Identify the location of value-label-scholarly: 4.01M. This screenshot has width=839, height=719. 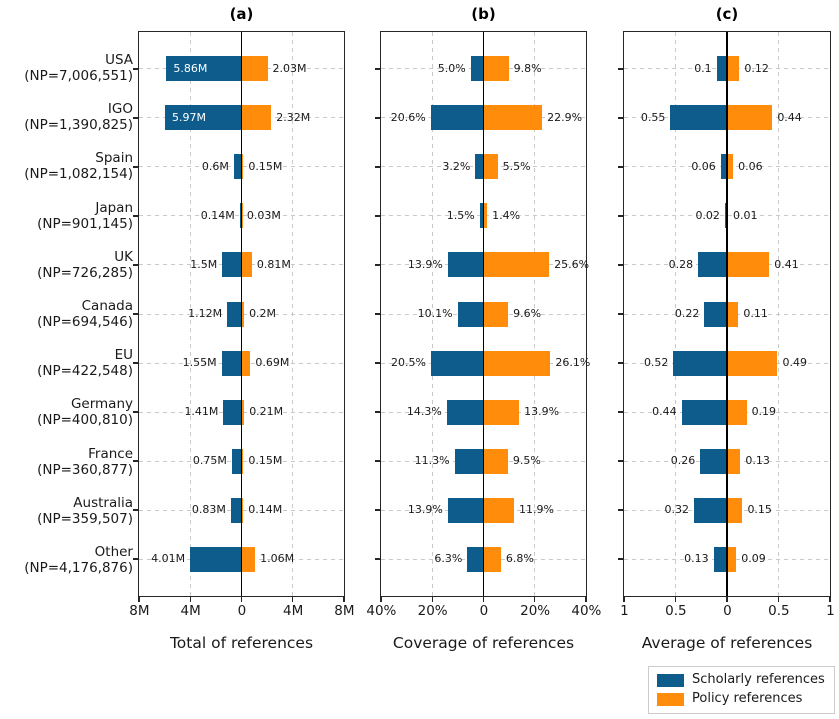
(168, 559).